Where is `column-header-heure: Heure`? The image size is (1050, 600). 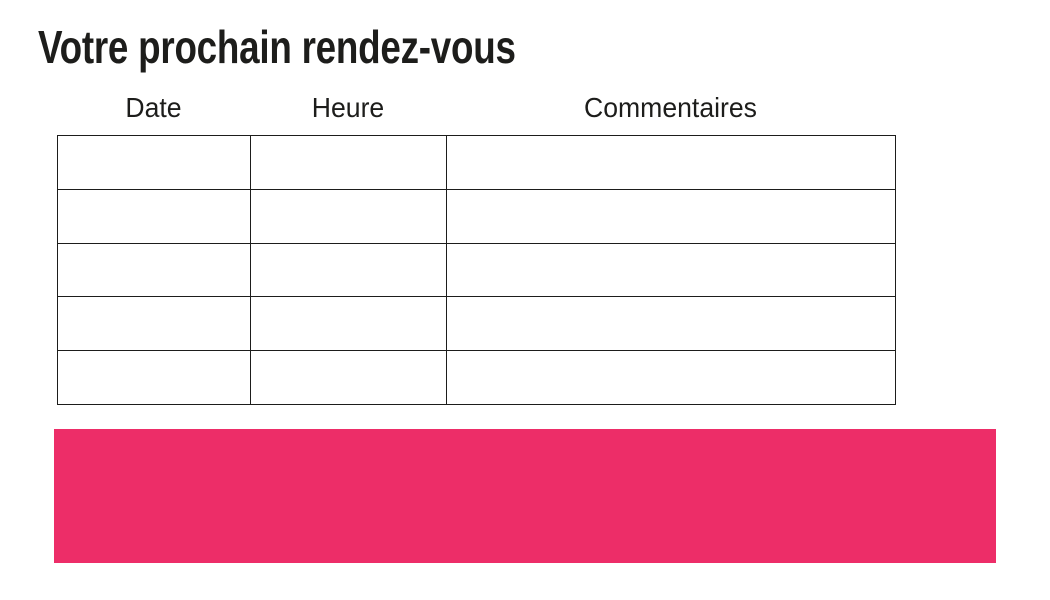
column-header-heure: Heure is located at coordinates (348, 107).